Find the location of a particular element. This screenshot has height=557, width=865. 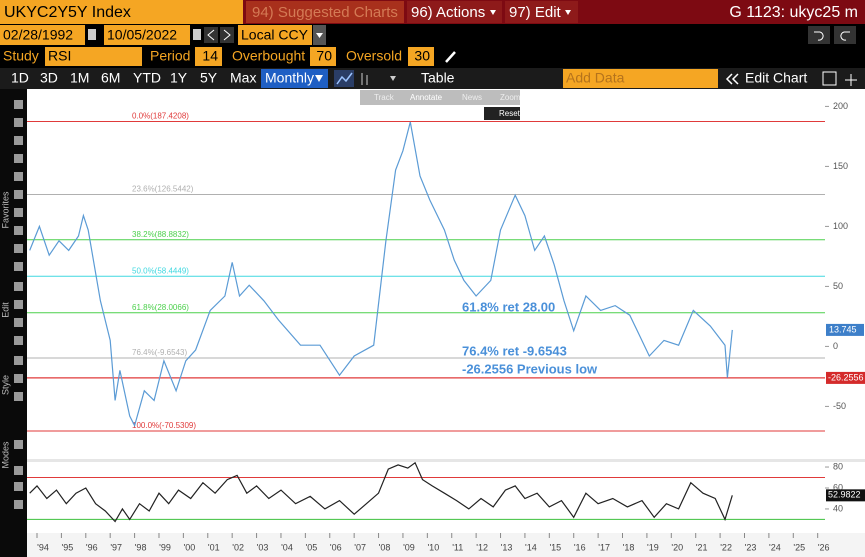

oversold-label: Oversold is located at coordinates (374, 56).